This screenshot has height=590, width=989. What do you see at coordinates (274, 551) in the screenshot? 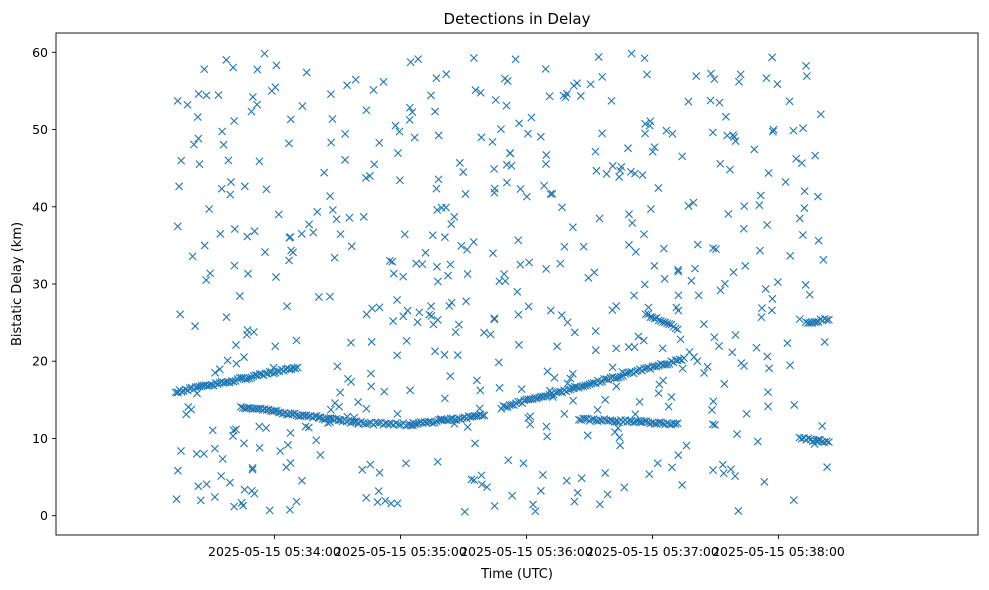
I see `x-tick-label: 2025-05-15 05:34:00` at bounding box center [274, 551].